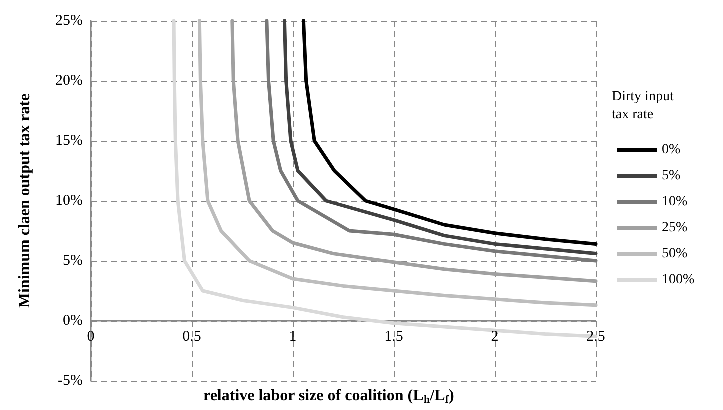 This screenshot has height=410, width=723. I want to click on x-tick-label: 2, so click(495, 337).